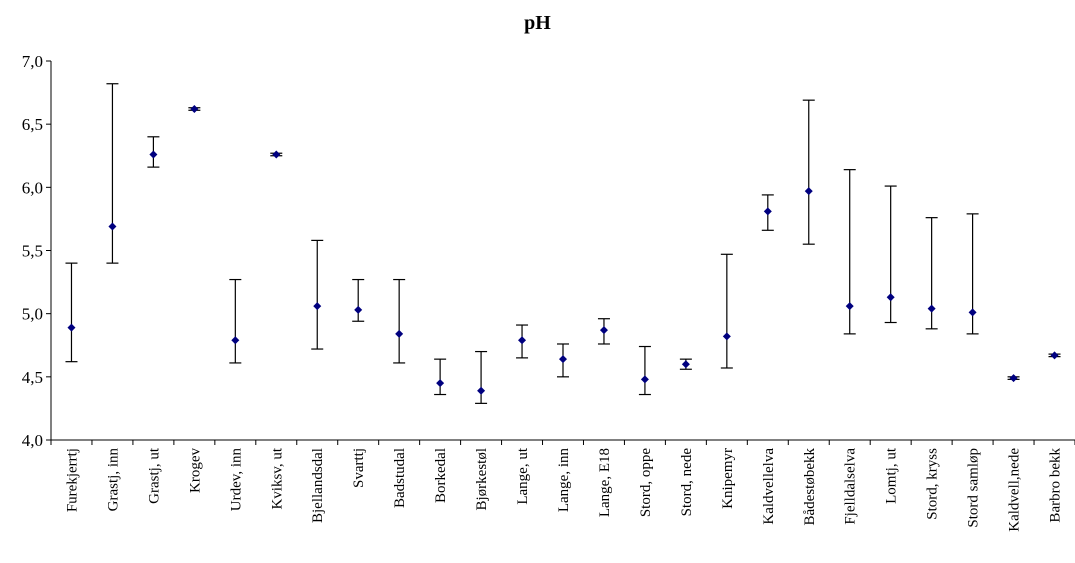 This screenshot has width=1075, height=563. I want to click on x-tick-label: Stord, kryss, so click(933, 484).